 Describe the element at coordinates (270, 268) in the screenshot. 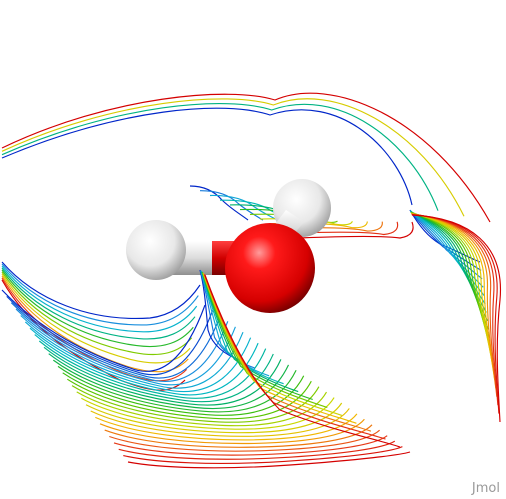

I see `oxygen-atom` at that location.